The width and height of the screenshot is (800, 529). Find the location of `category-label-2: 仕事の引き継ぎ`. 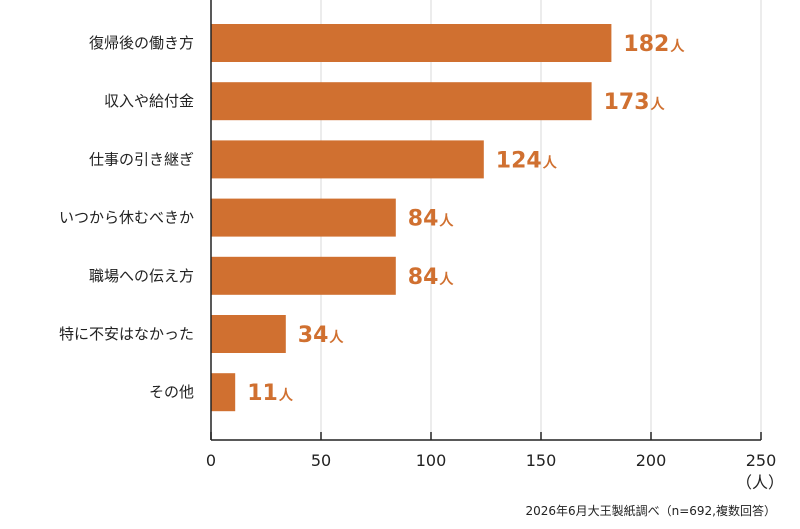

category-label-2: 仕事の引き継ぎ is located at coordinates (141, 159).